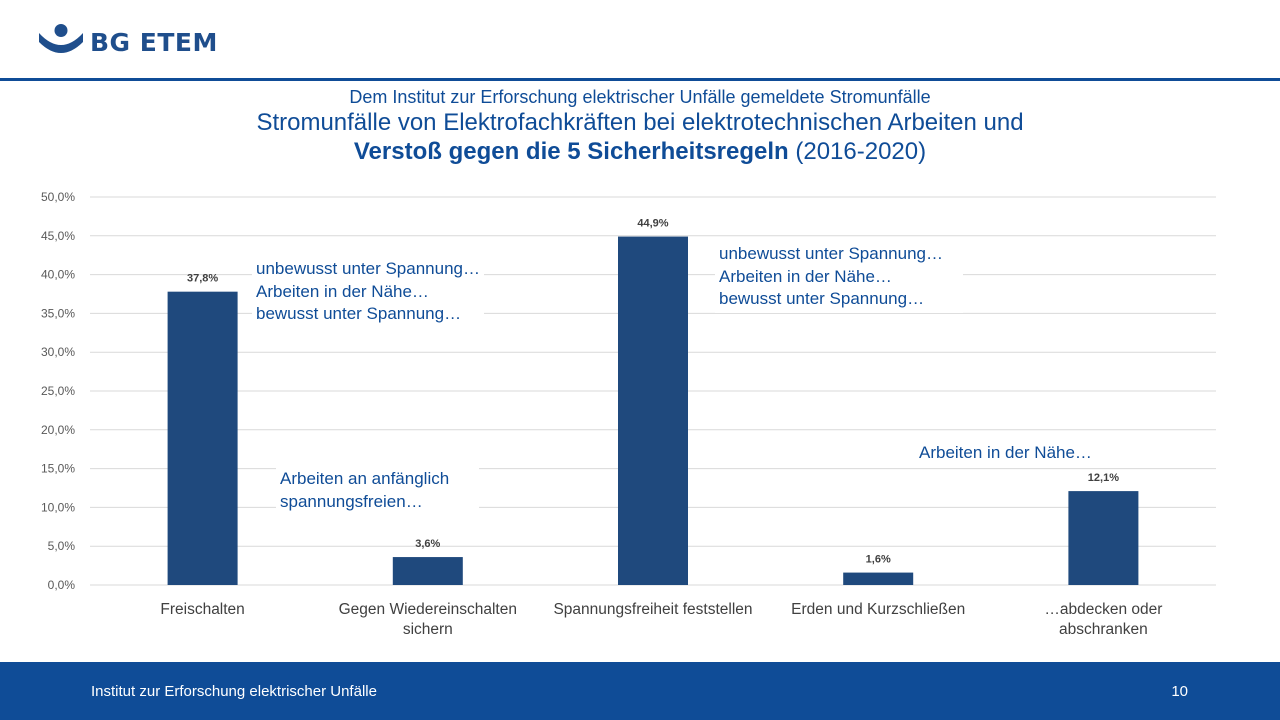 This screenshot has width=1280, height=720. What do you see at coordinates (1103, 478) in the screenshot?
I see `data-label: 12,1%` at bounding box center [1103, 478].